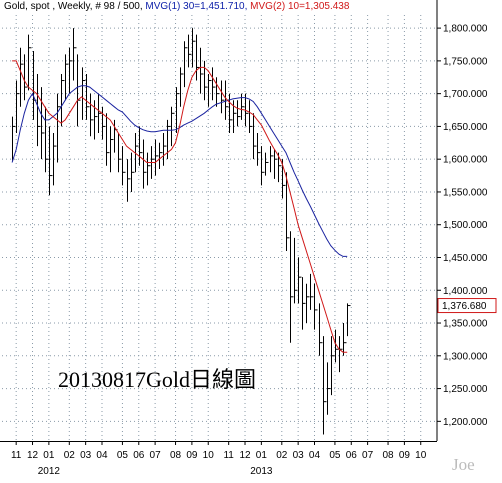 Image resolution: width=502 pixels, height=483 pixels. Describe the element at coordinates (465, 61) in the screenshot. I see `y-tick-label: 1,750.000` at that location.